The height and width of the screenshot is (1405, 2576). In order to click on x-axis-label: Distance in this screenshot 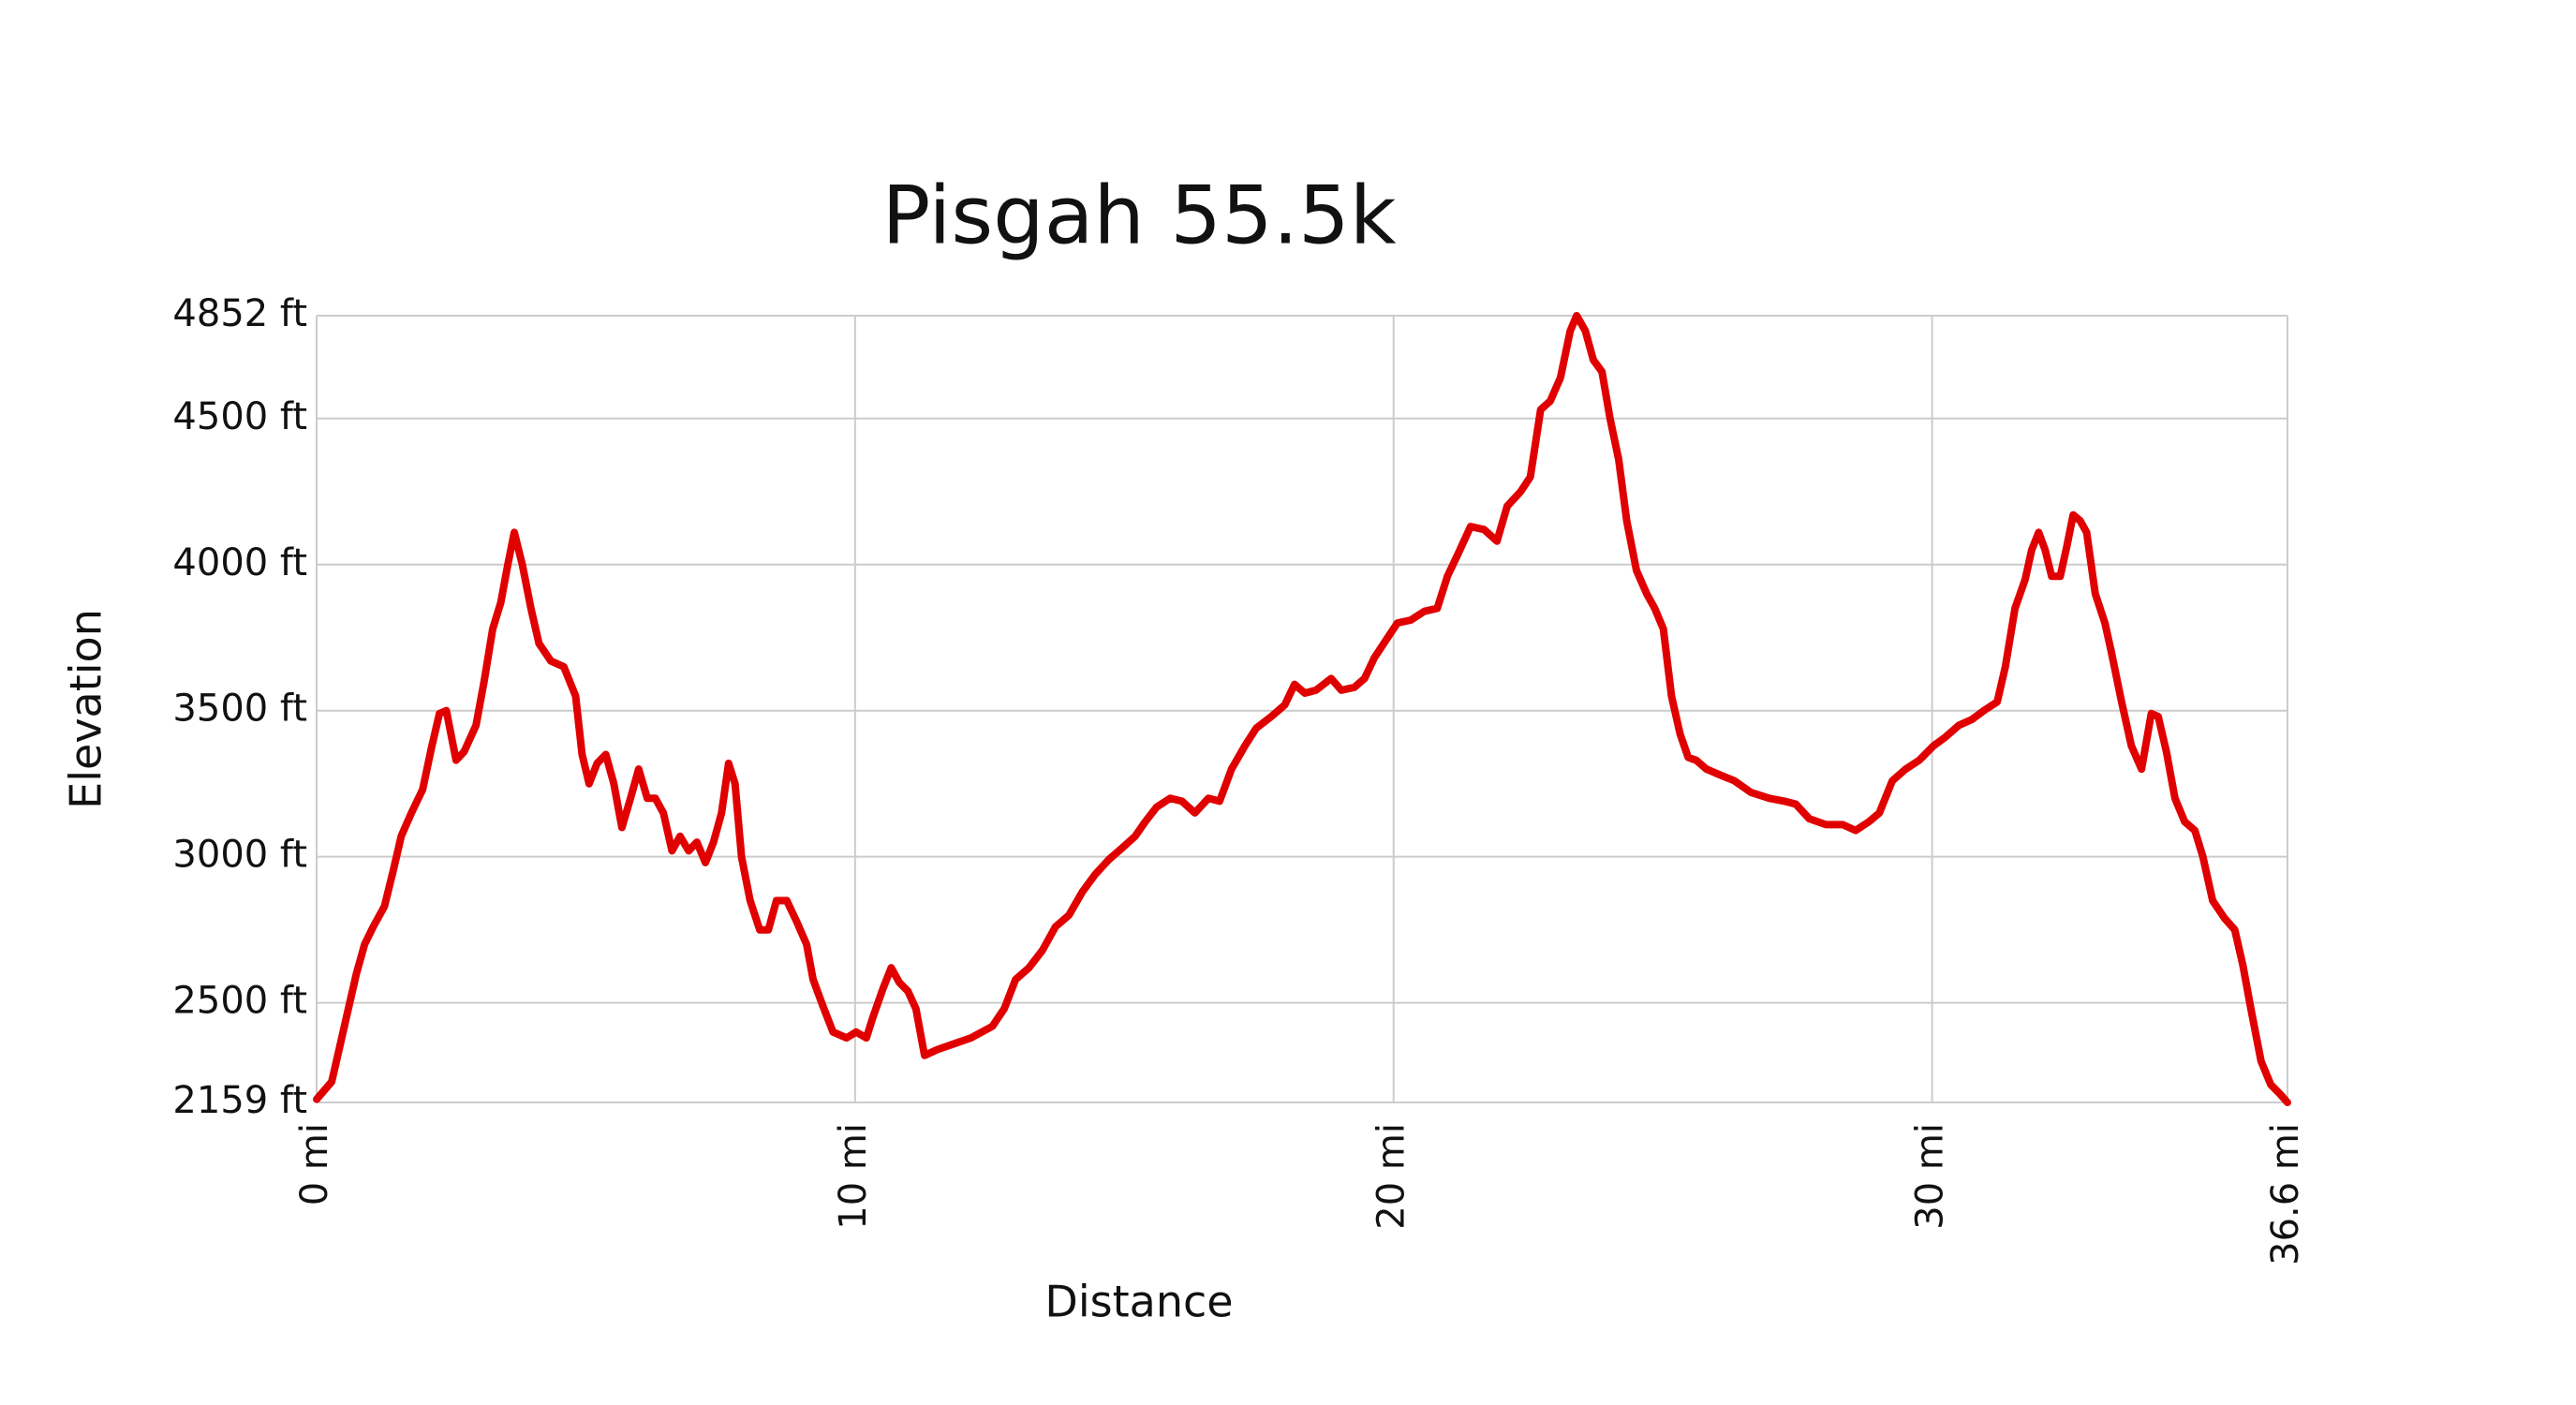, I will do `click(1138, 1302)`.